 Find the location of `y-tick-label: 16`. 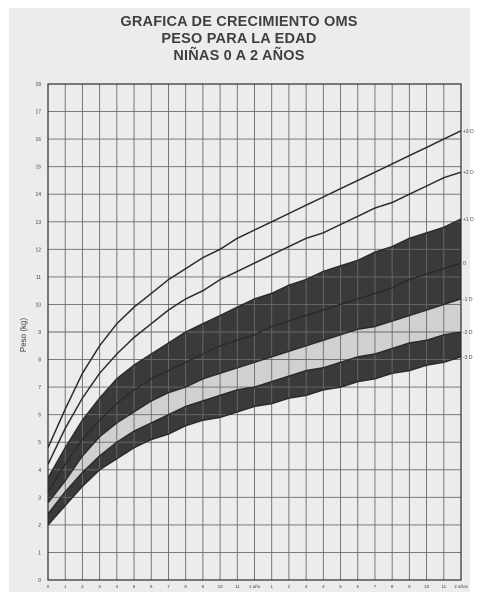

y-tick-label: 16 is located at coordinates (38, 140).